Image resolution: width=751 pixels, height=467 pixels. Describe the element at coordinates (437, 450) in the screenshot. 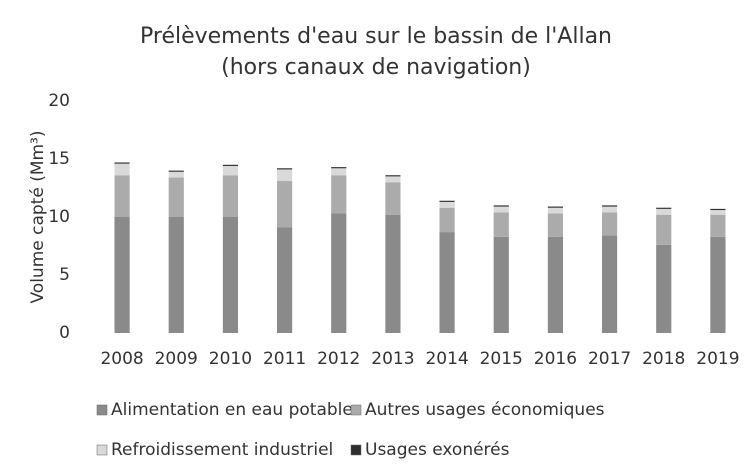

I see `legend-label: Usages exonérés` at that location.